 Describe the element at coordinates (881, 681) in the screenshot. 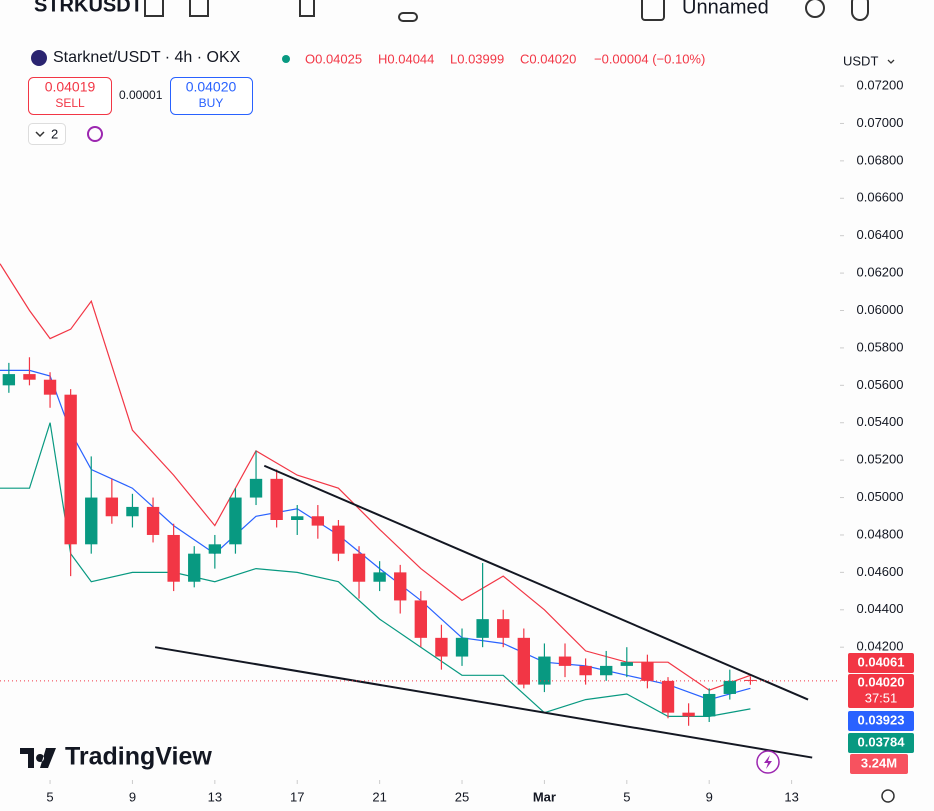

I see `price-tag: 0.04020` at that location.